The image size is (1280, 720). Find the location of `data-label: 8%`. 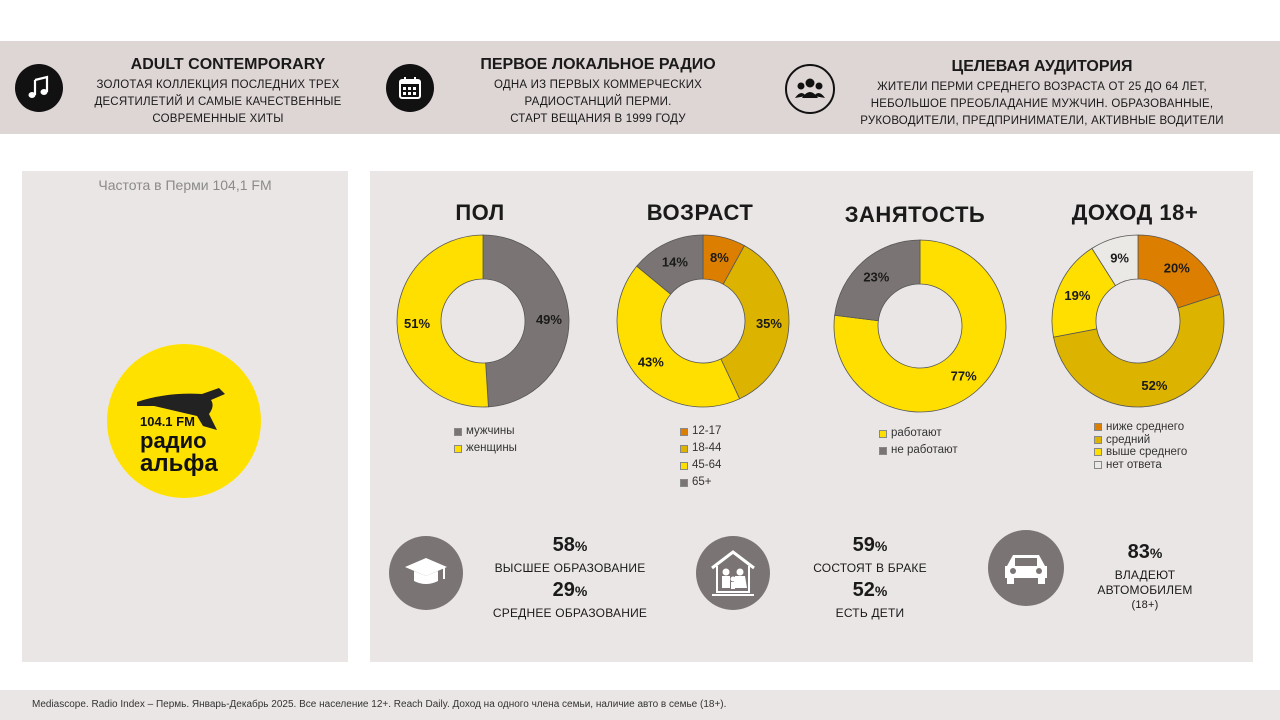

data-label: 8% is located at coordinates (719, 257).